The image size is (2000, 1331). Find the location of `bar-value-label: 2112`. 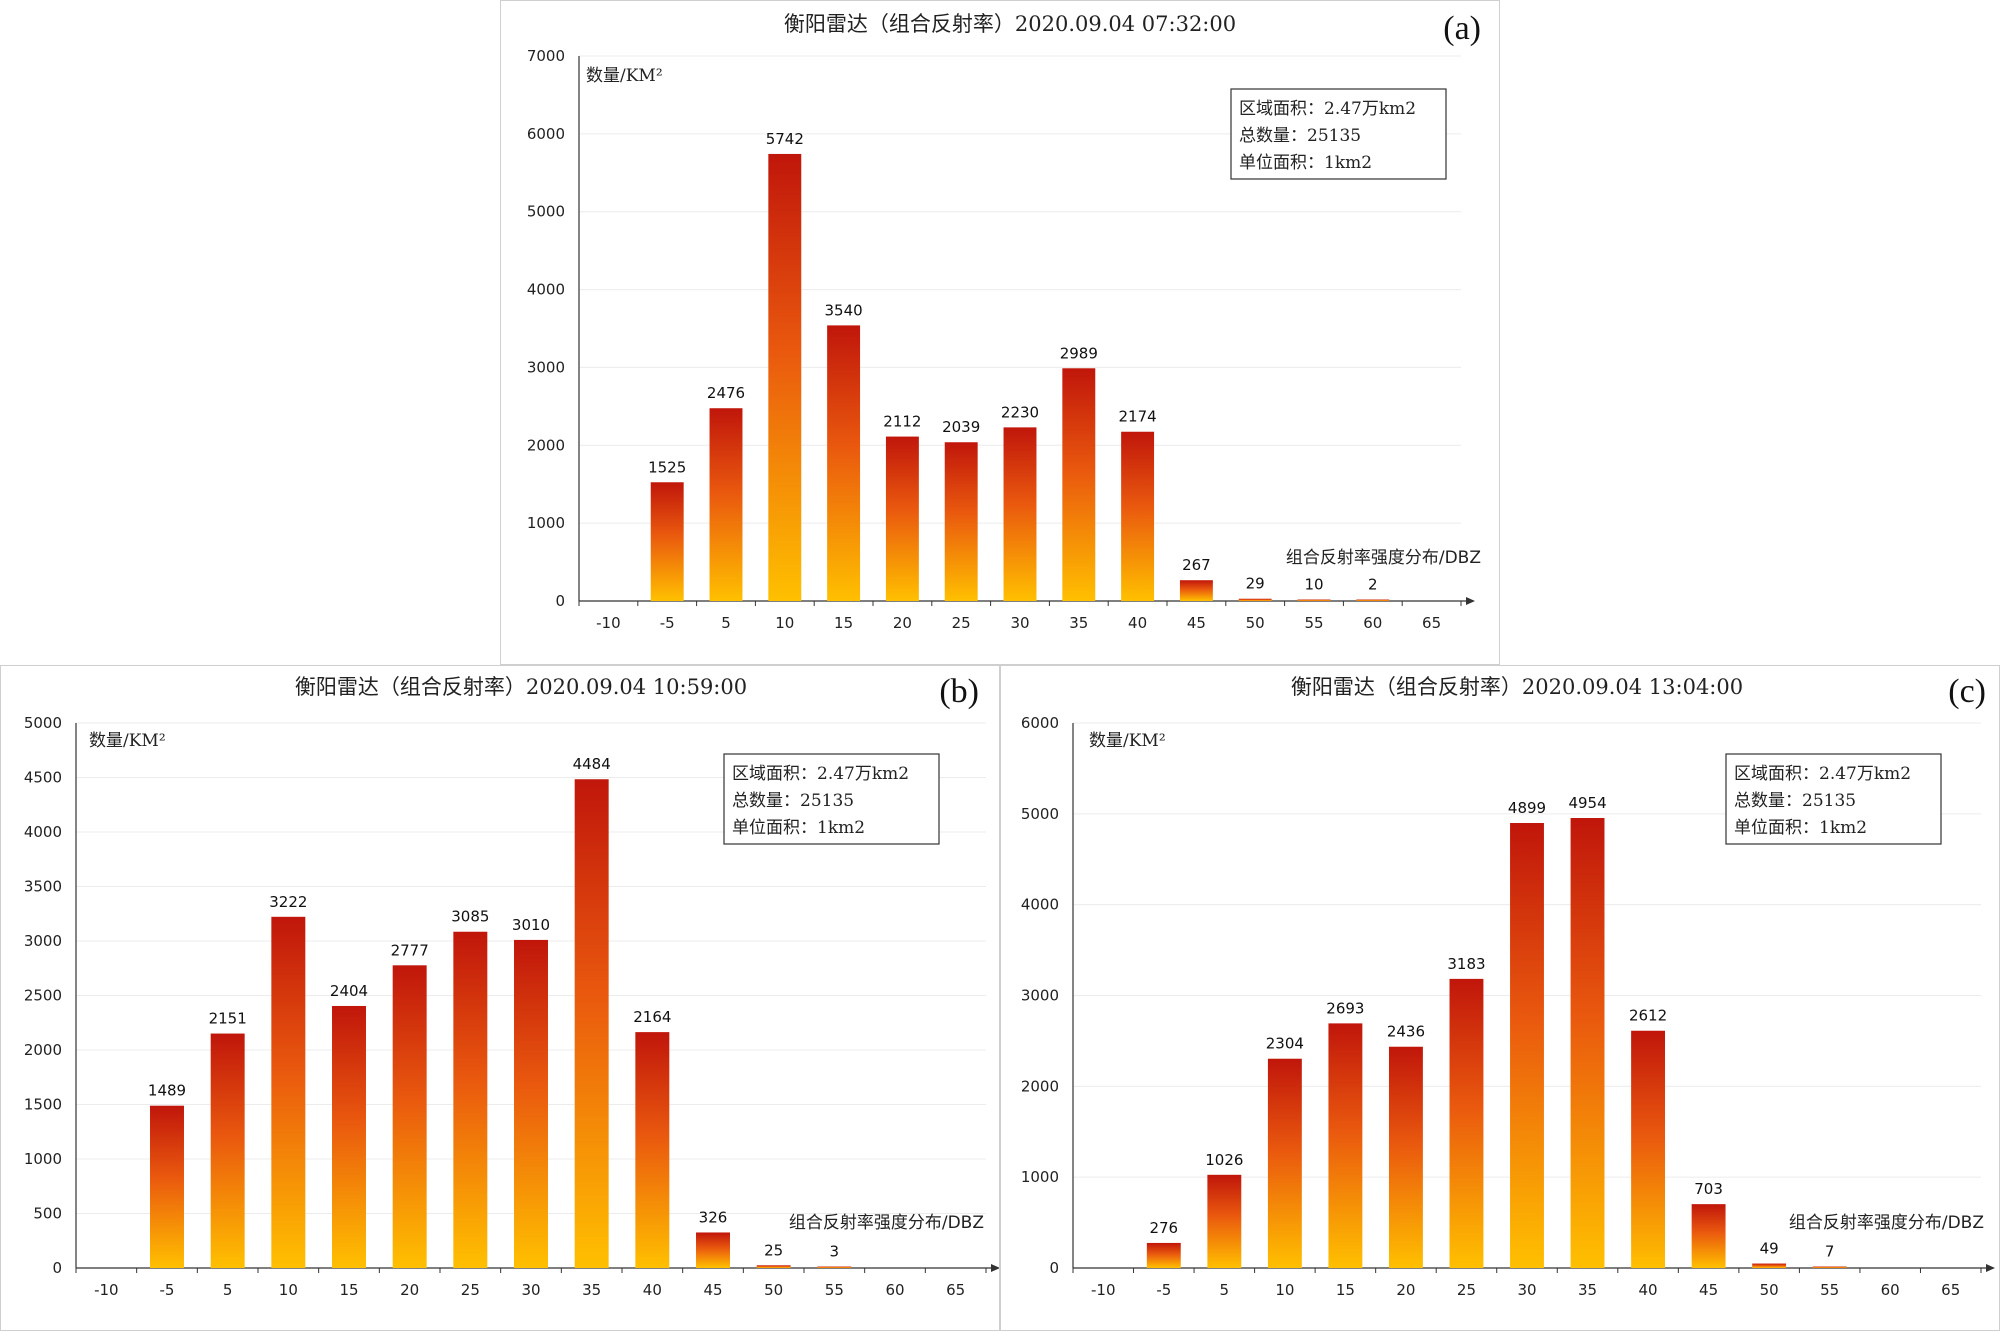

bar-value-label: 2112 is located at coordinates (902, 422).